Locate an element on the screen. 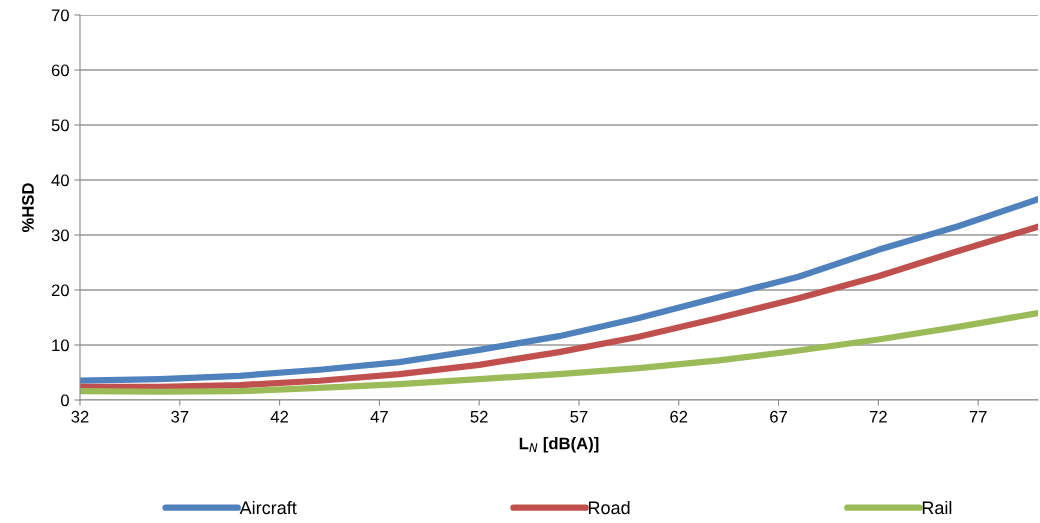 The height and width of the screenshot is (523, 1040). x-tick-label: 77 is located at coordinates (978, 417).